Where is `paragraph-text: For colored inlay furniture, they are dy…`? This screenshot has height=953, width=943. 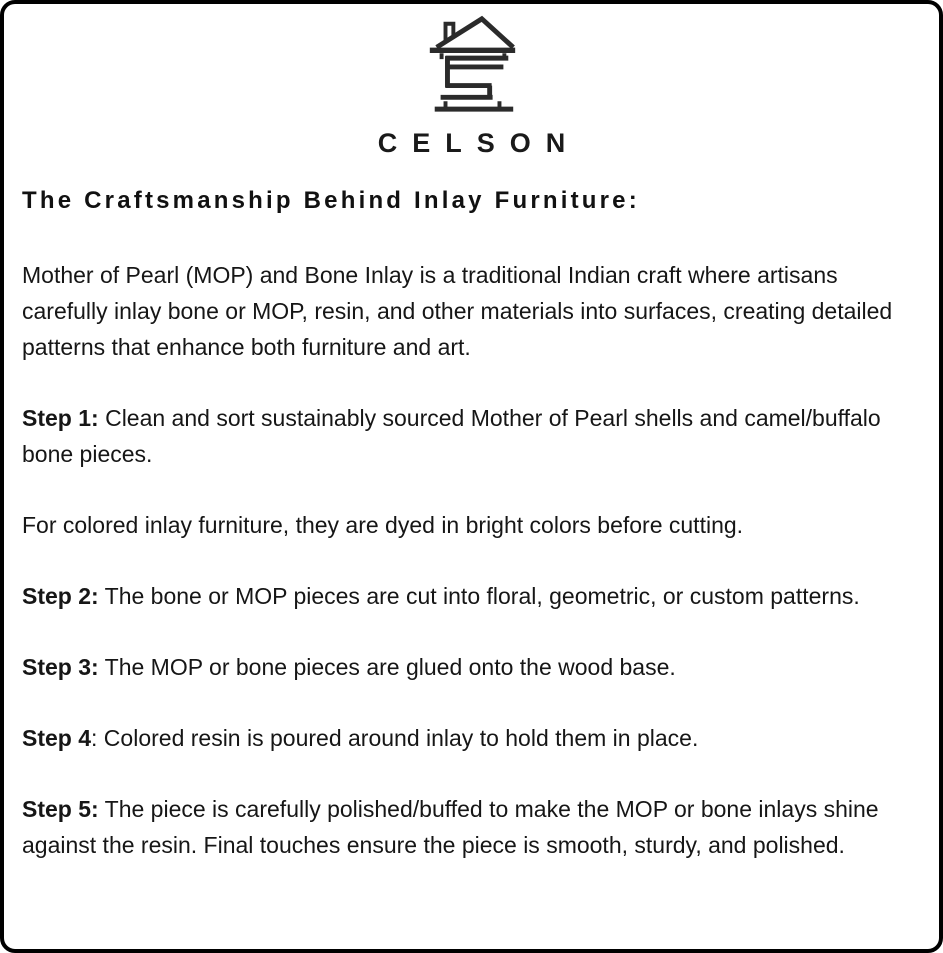
paragraph-text: For colored inlay furniture, they are dy… is located at coordinates (383, 525).